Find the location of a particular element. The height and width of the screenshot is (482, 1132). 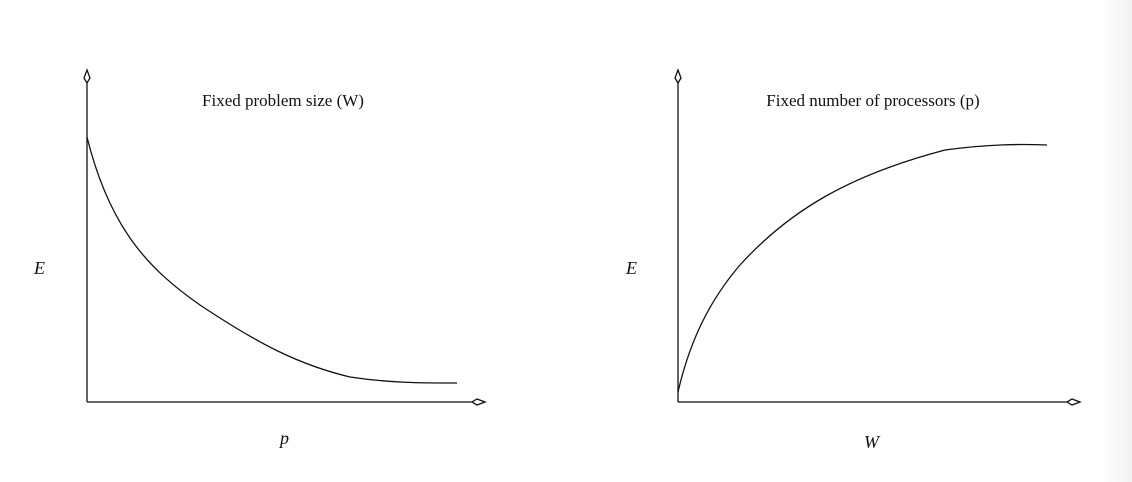

x-axis-label: p is located at coordinates (283, 438).